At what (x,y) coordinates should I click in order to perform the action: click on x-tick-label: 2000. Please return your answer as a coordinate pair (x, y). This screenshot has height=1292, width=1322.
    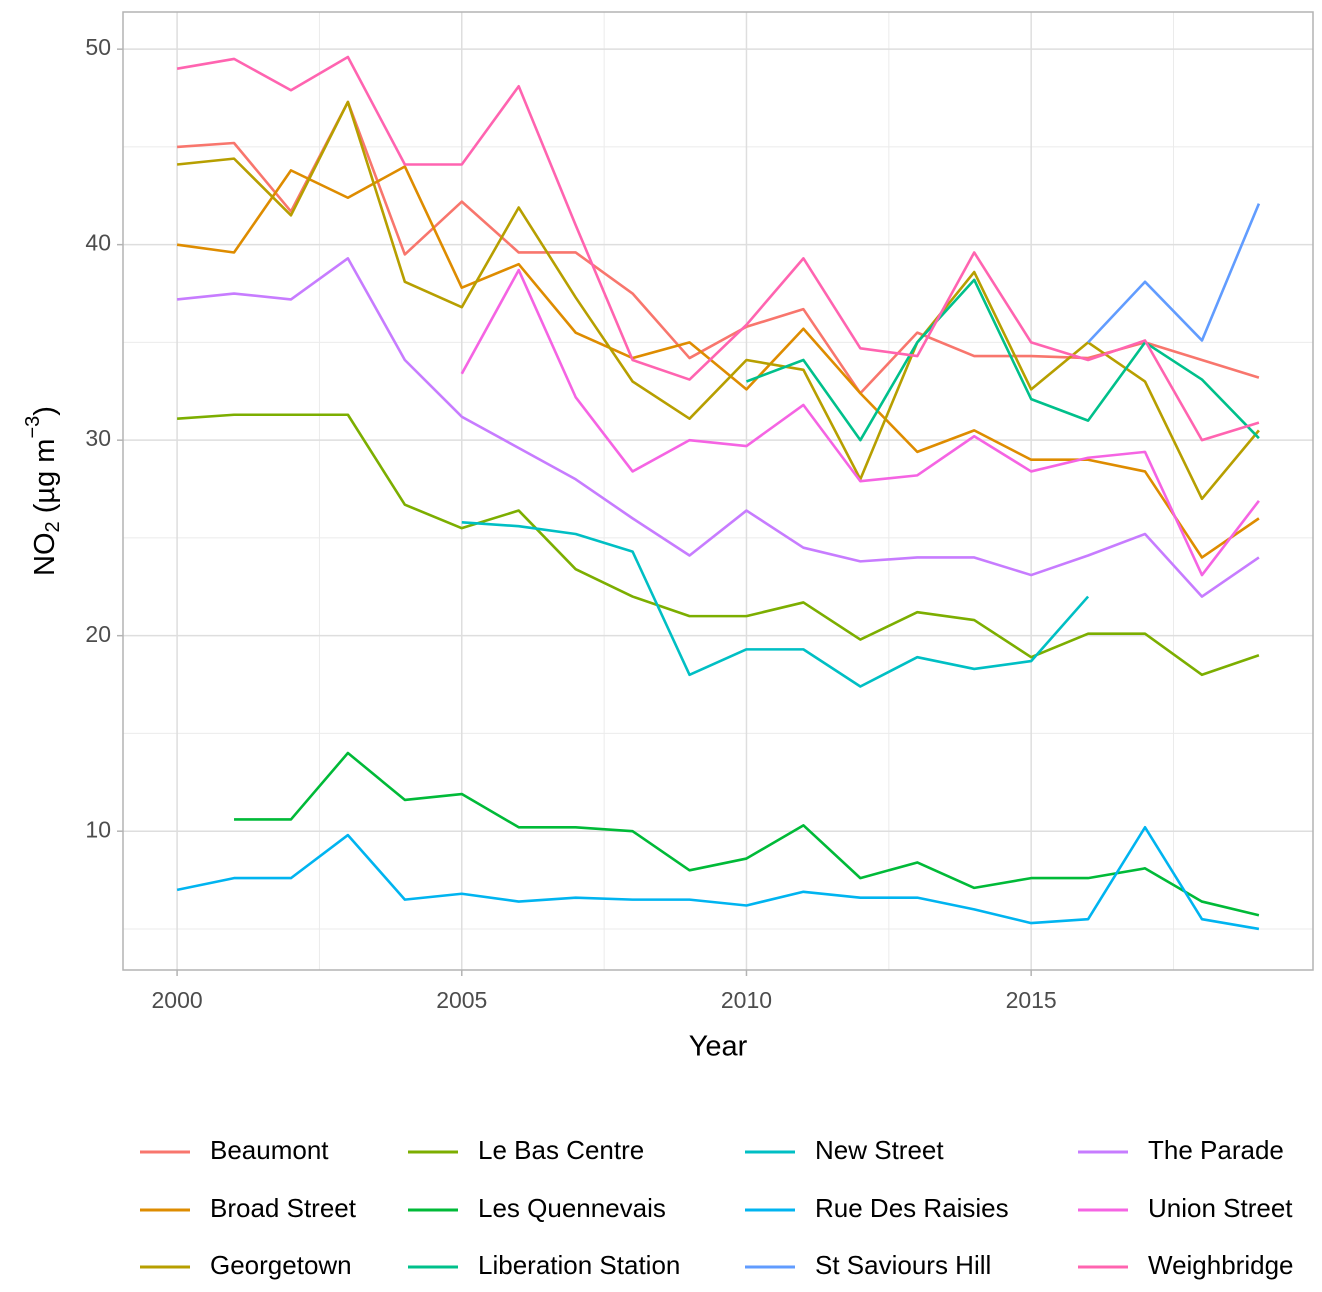
    Looking at the image, I should click on (177, 1000).